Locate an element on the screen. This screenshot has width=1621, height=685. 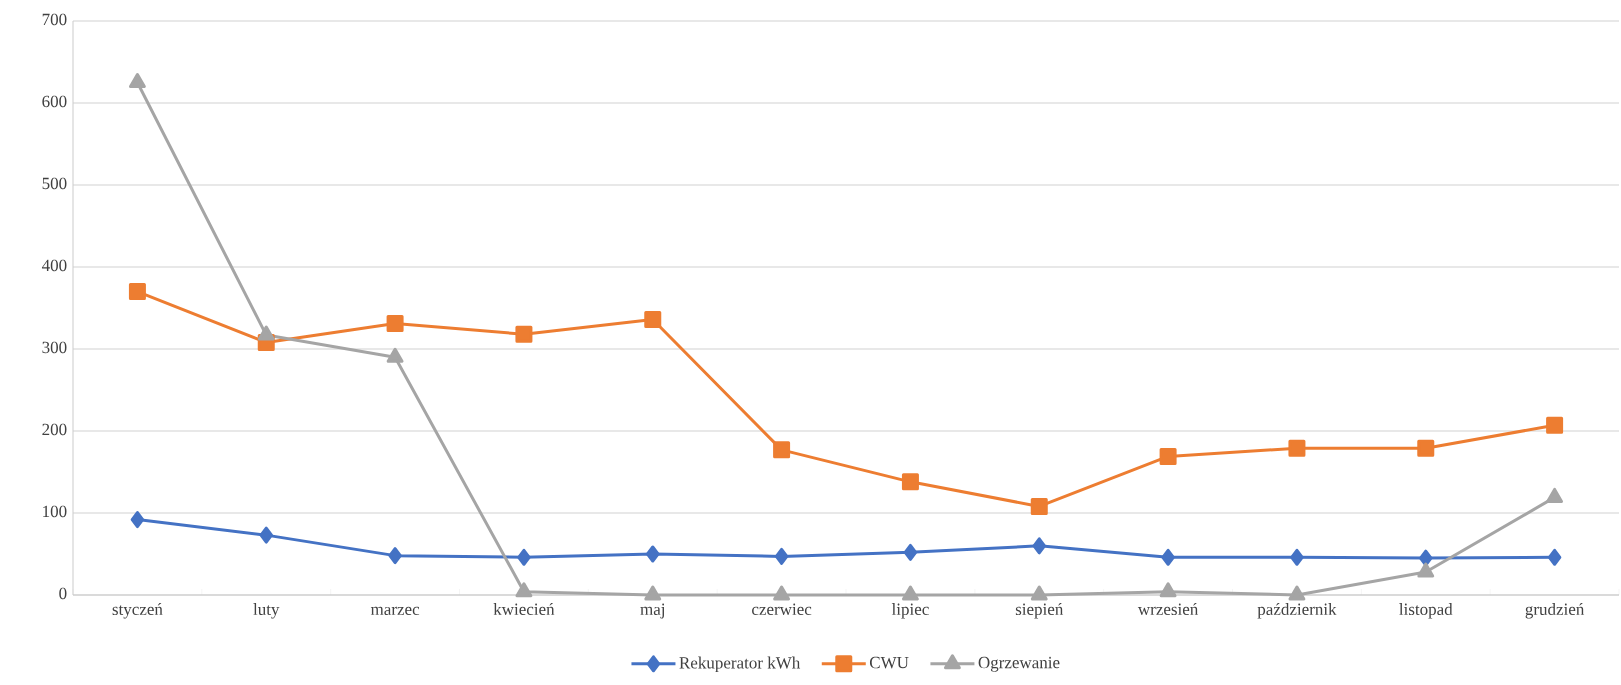
legend-label: CWU is located at coordinates (889, 662).